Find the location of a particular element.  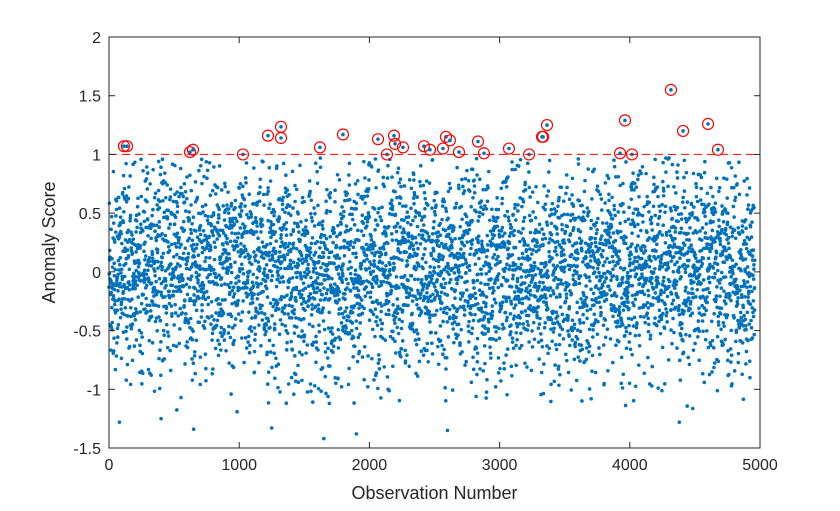

anomaly-circle is located at coordinates (378, 139).